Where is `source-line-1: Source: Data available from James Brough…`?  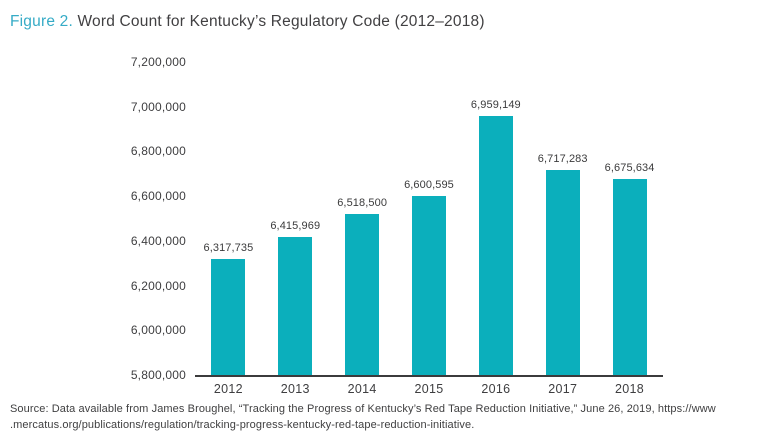 source-line-1: Source: Data available from James Brough… is located at coordinates (363, 409).